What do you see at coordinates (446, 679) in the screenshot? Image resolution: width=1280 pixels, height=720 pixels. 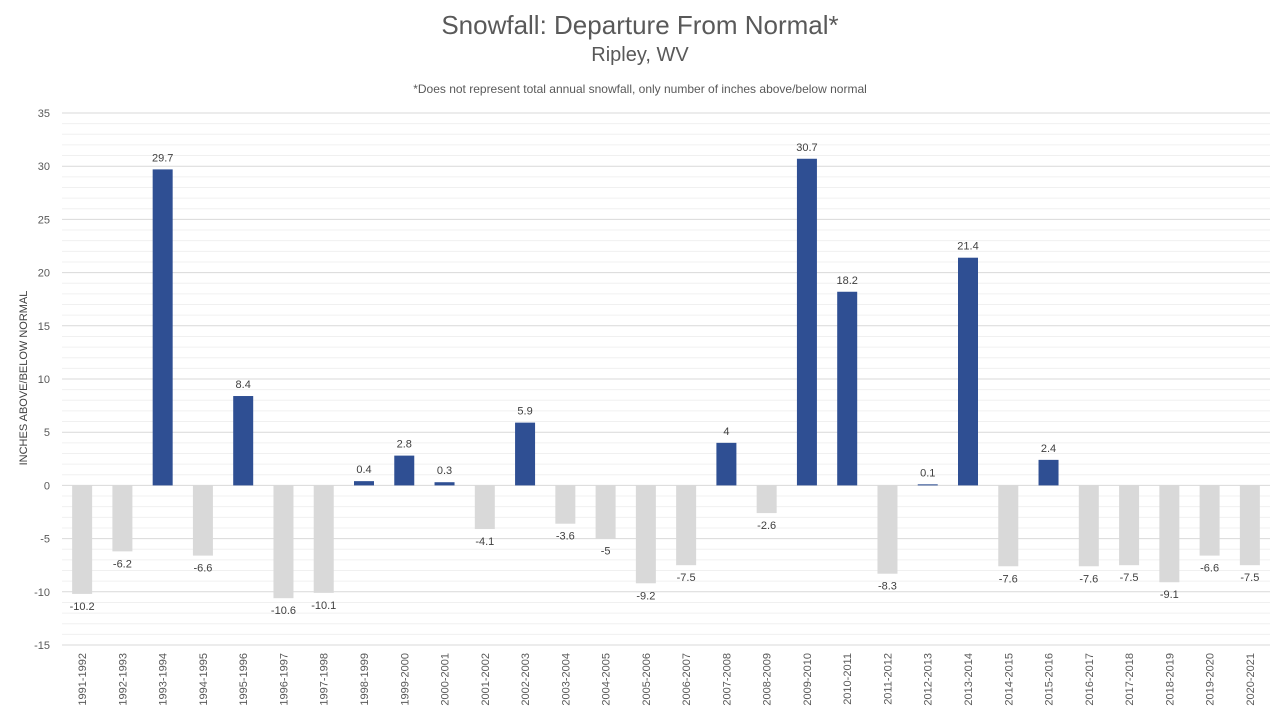 I see `x-tick-label: 2000-2001` at bounding box center [446, 679].